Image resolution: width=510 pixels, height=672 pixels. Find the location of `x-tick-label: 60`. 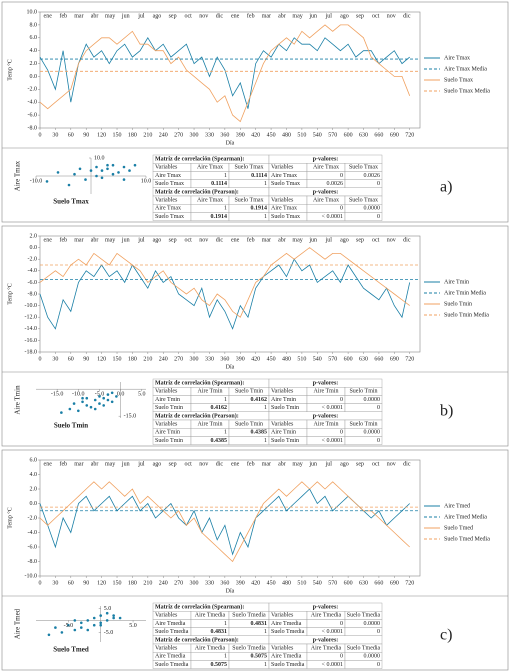

x-tick-label: 60 is located at coordinates (71, 135).